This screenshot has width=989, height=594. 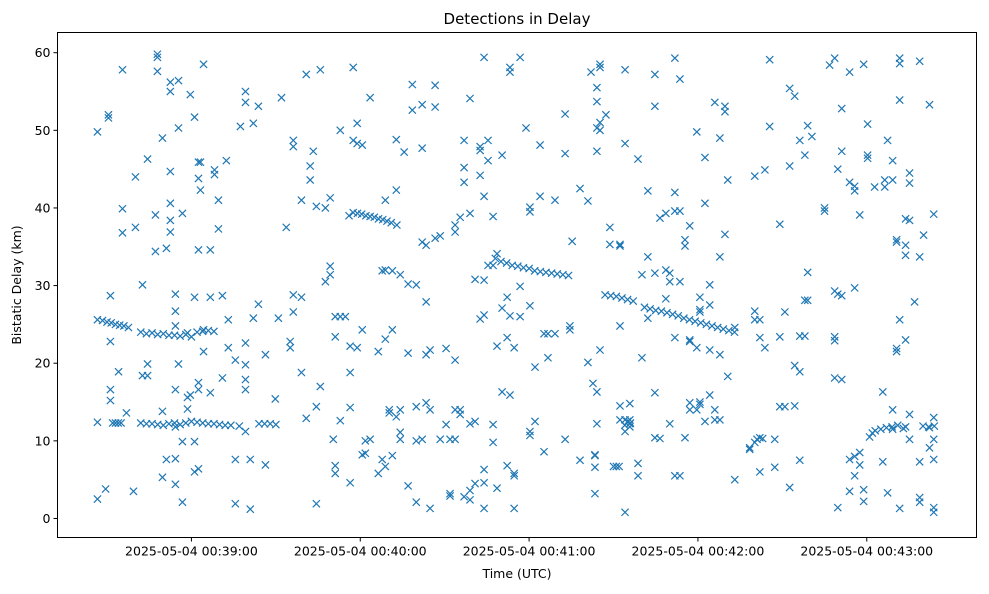 I want to click on chart-title: Detections in Delay, so click(x=517, y=19).